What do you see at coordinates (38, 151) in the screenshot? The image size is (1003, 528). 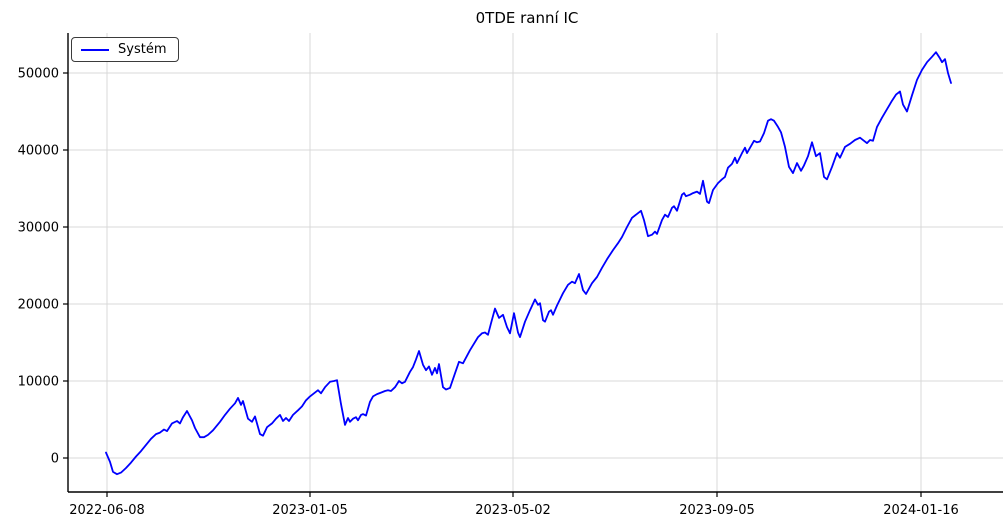 I see `svg-text: 40000` at bounding box center [38, 151].